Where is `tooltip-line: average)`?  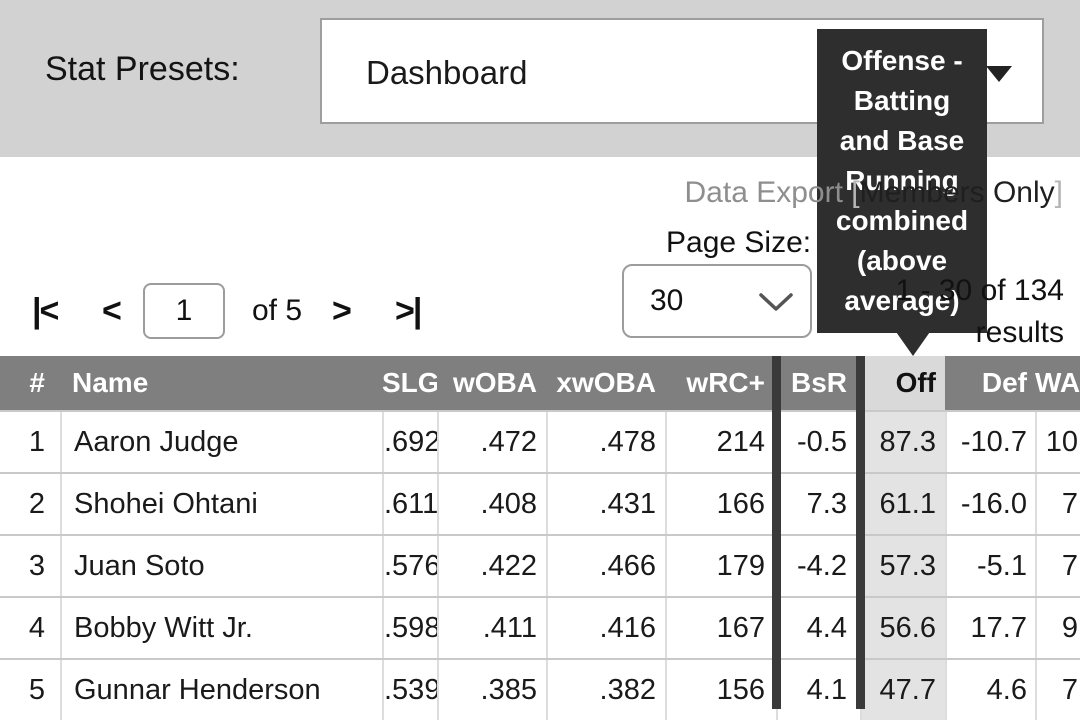 tooltip-line: average) is located at coordinates (902, 300).